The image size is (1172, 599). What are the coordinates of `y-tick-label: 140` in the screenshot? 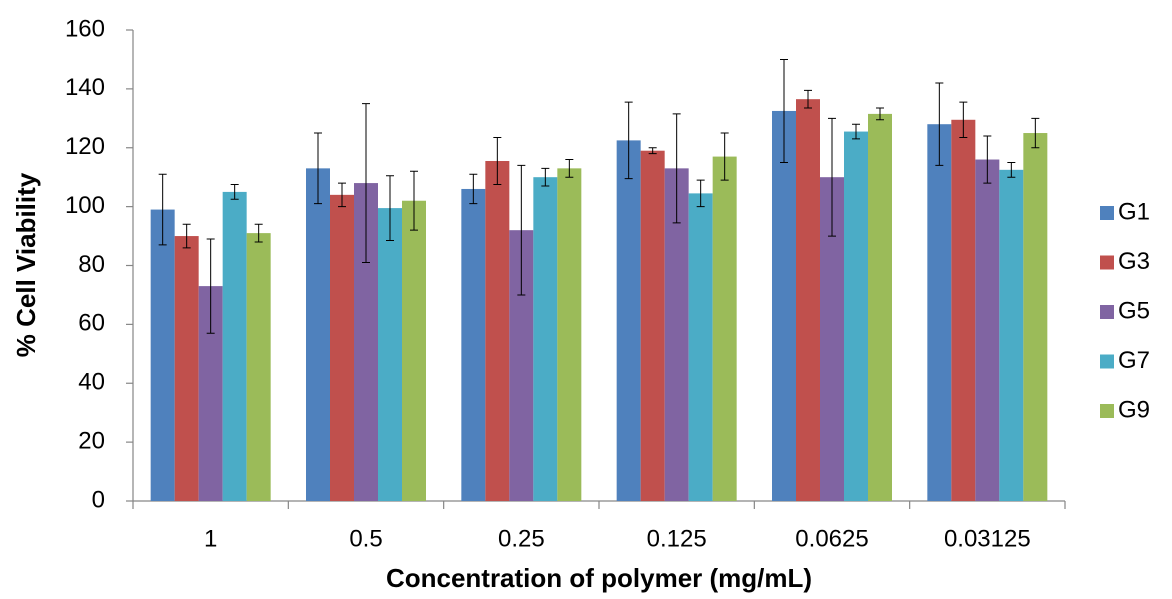 It's located at (85, 87).